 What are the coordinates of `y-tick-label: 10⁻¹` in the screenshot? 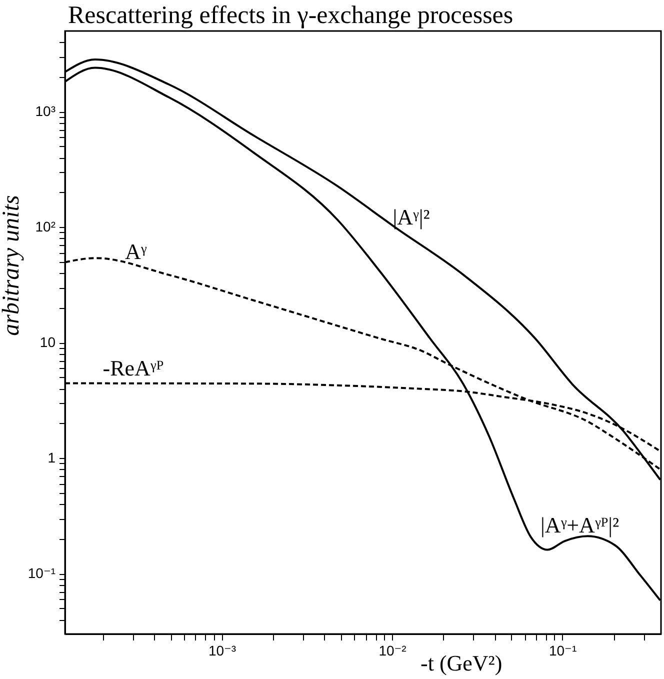 It's located at (42, 573).